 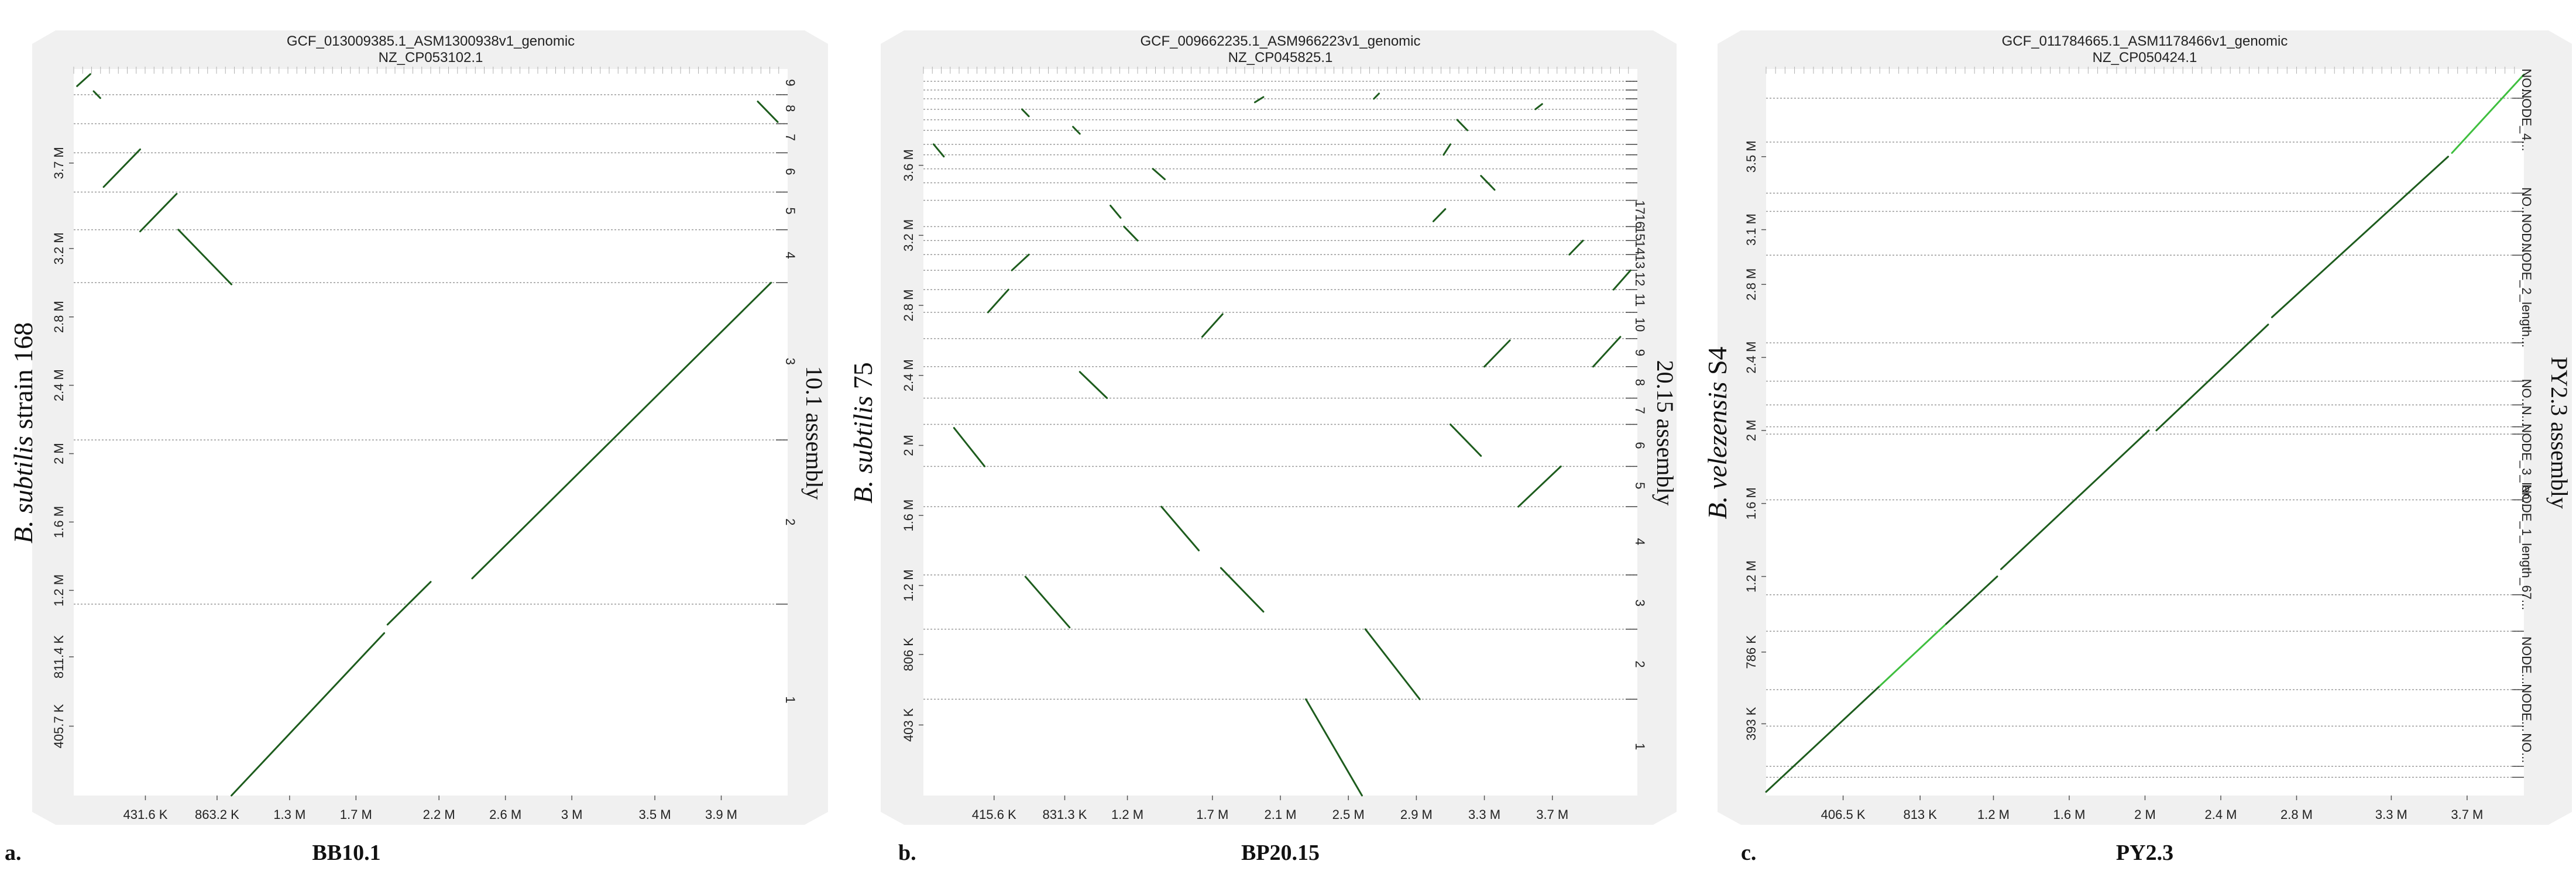 I want to click on panel-c-y-tick-label-5: 2 M, so click(x=1751, y=431).